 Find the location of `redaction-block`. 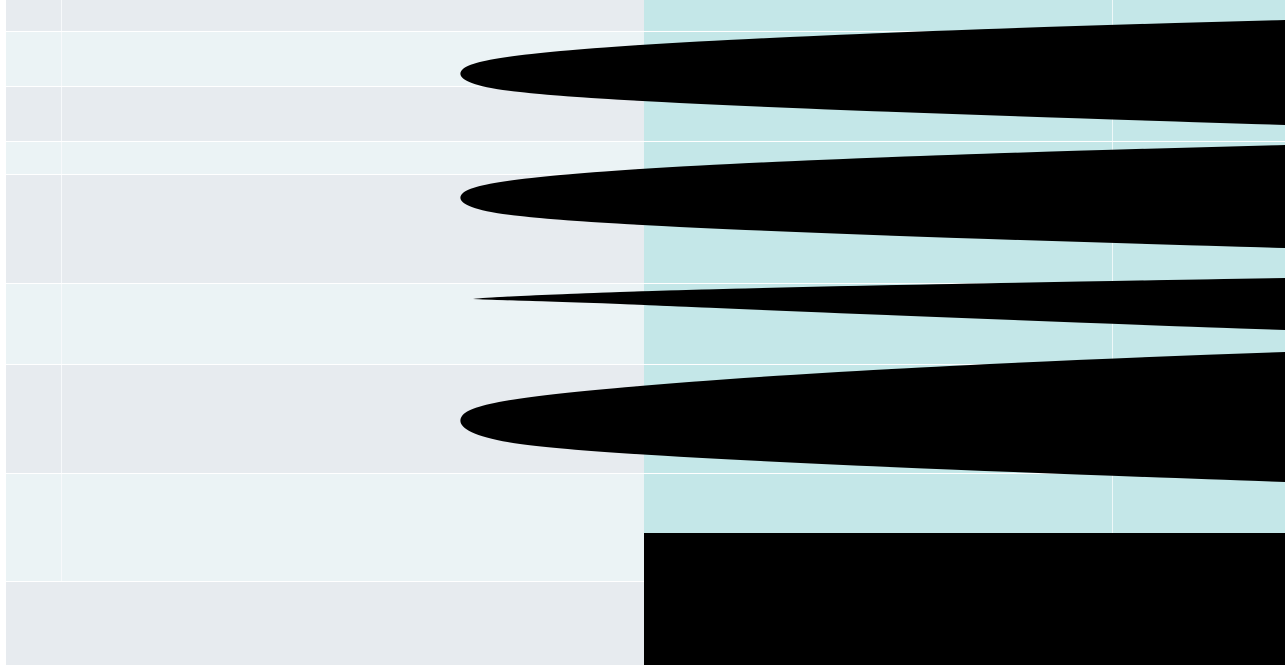

redaction-block is located at coordinates (964, 599).